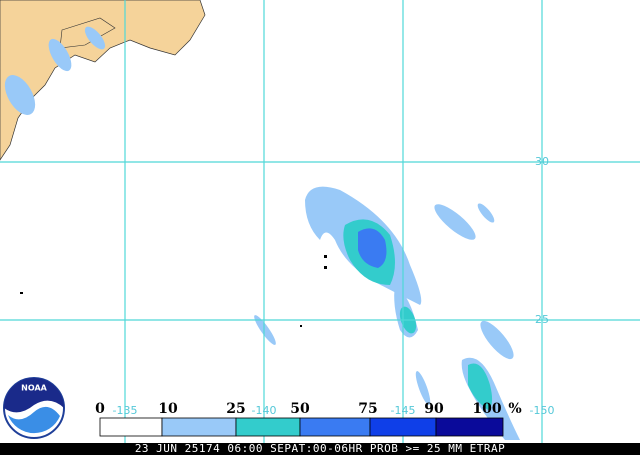 The height and width of the screenshot is (455, 640). I want to click on lat-label: 30, so click(542, 161).